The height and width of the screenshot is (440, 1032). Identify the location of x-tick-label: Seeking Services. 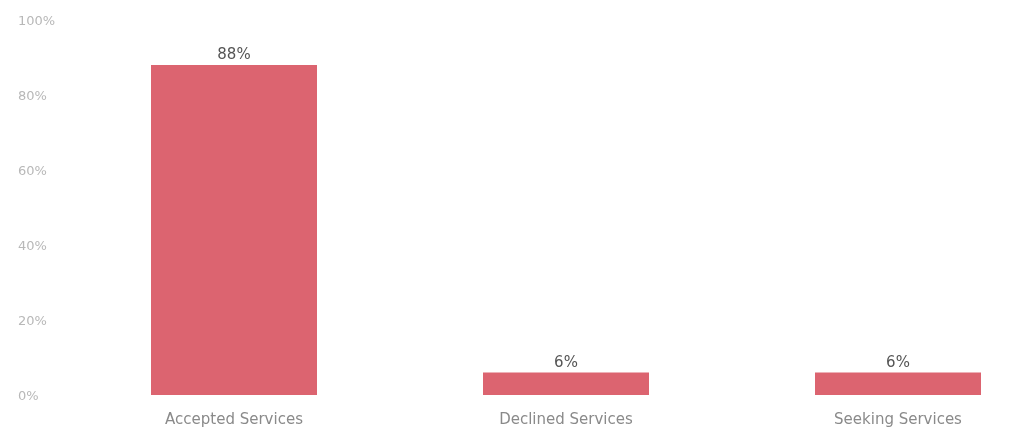
(898, 419).